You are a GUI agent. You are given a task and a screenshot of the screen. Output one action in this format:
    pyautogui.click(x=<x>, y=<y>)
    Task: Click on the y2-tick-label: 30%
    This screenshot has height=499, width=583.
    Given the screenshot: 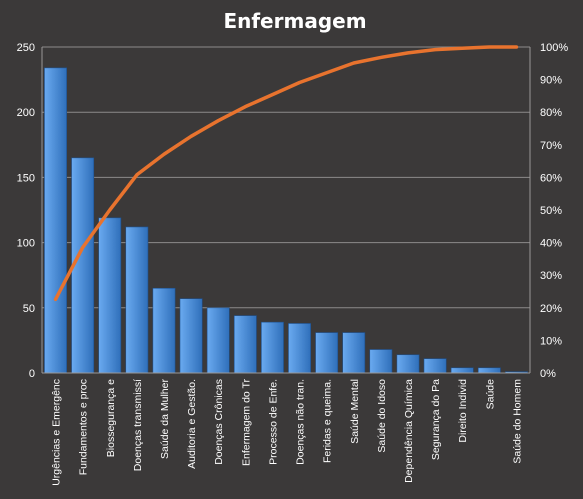 What is the action you would take?
    pyautogui.click(x=551, y=276)
    